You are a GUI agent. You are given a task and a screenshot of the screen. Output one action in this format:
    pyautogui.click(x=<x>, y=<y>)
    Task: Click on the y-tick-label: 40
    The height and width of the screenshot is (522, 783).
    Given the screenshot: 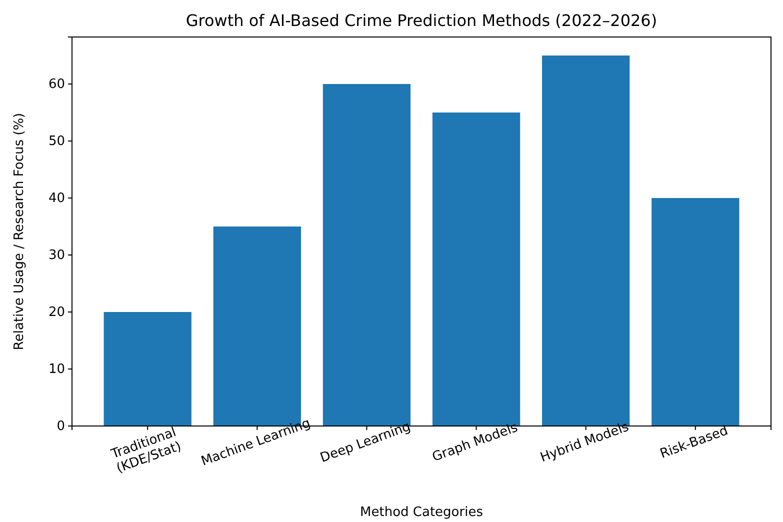 What is the action you would take?
    pyautogui.click(x=56, y=198)
    